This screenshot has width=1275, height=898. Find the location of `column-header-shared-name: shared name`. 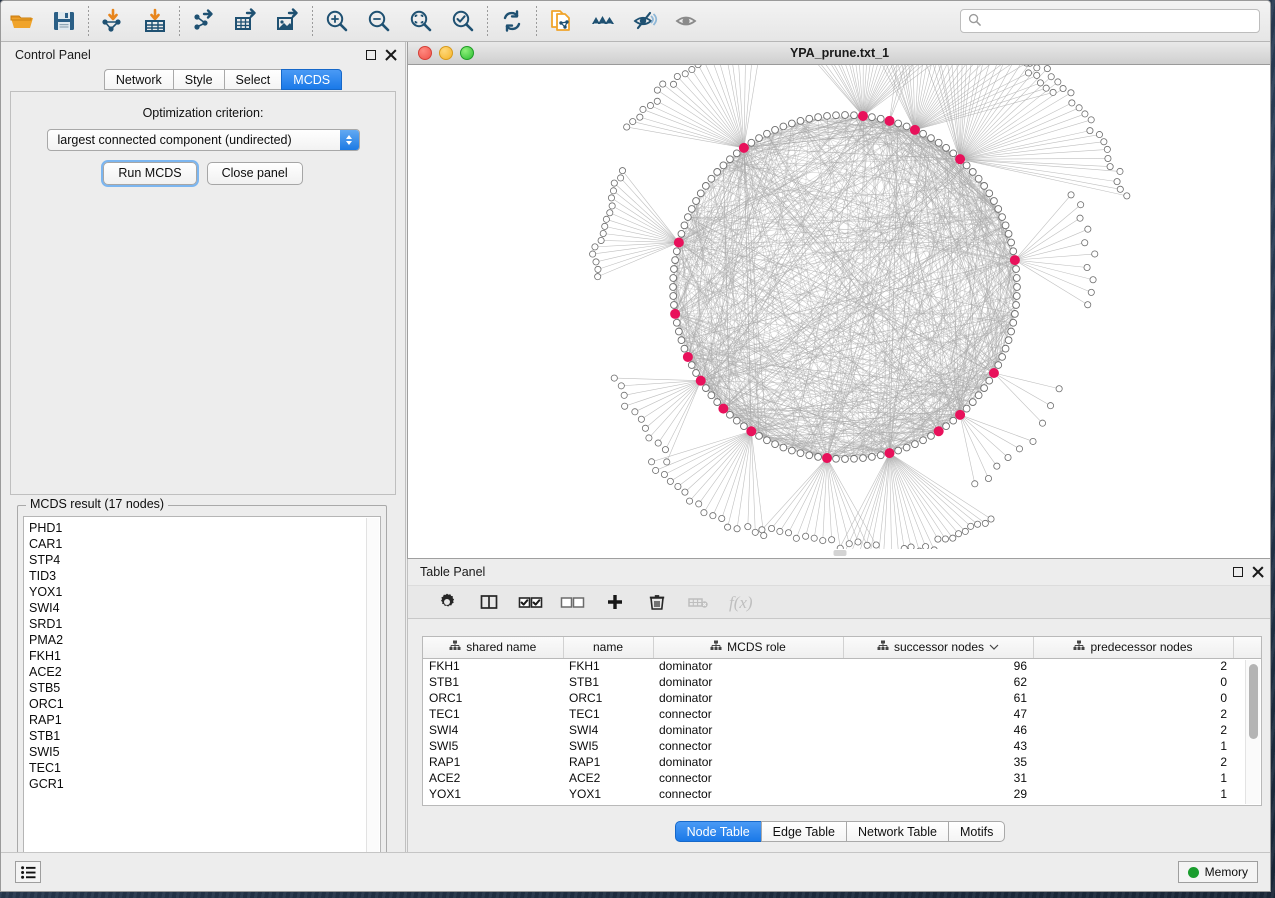

column-header-shared-name: shared name is located at coordinates (493, 648).